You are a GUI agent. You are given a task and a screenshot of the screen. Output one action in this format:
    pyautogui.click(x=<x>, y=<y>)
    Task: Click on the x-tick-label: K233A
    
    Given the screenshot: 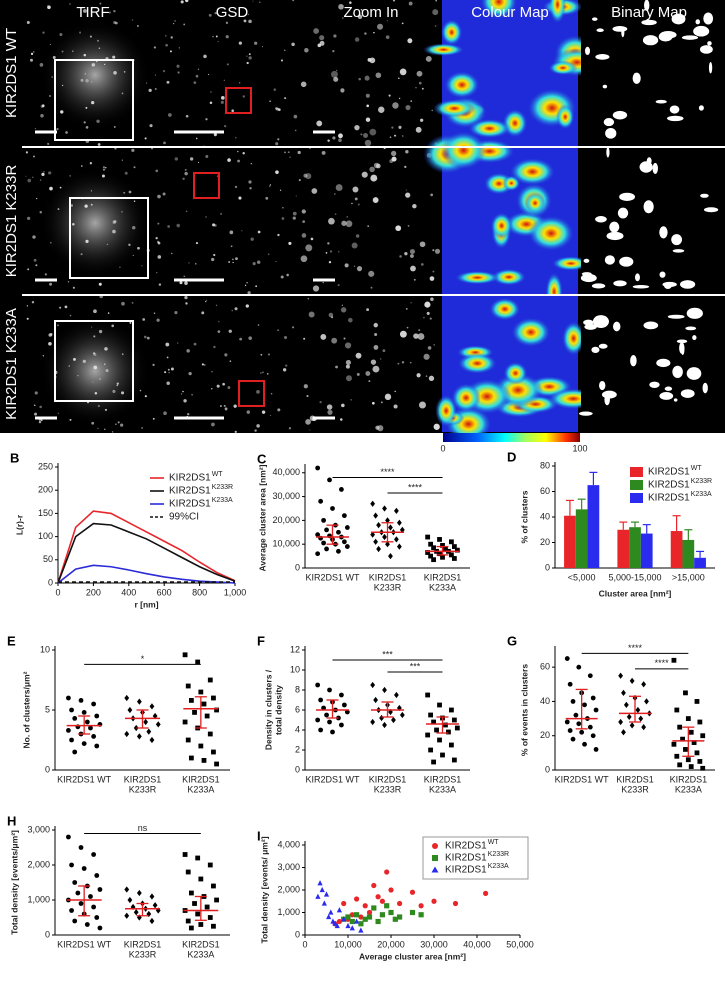 What is the action you would take?
    pyautogui.click(x=200, y=954)
    